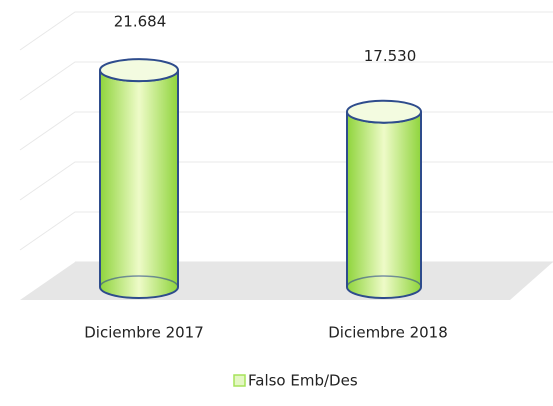  What do you see at coordinates (303, 381) in the screenshot?
I see `legend-label: Falso Emb/Des` at bounding box center [303, 381].